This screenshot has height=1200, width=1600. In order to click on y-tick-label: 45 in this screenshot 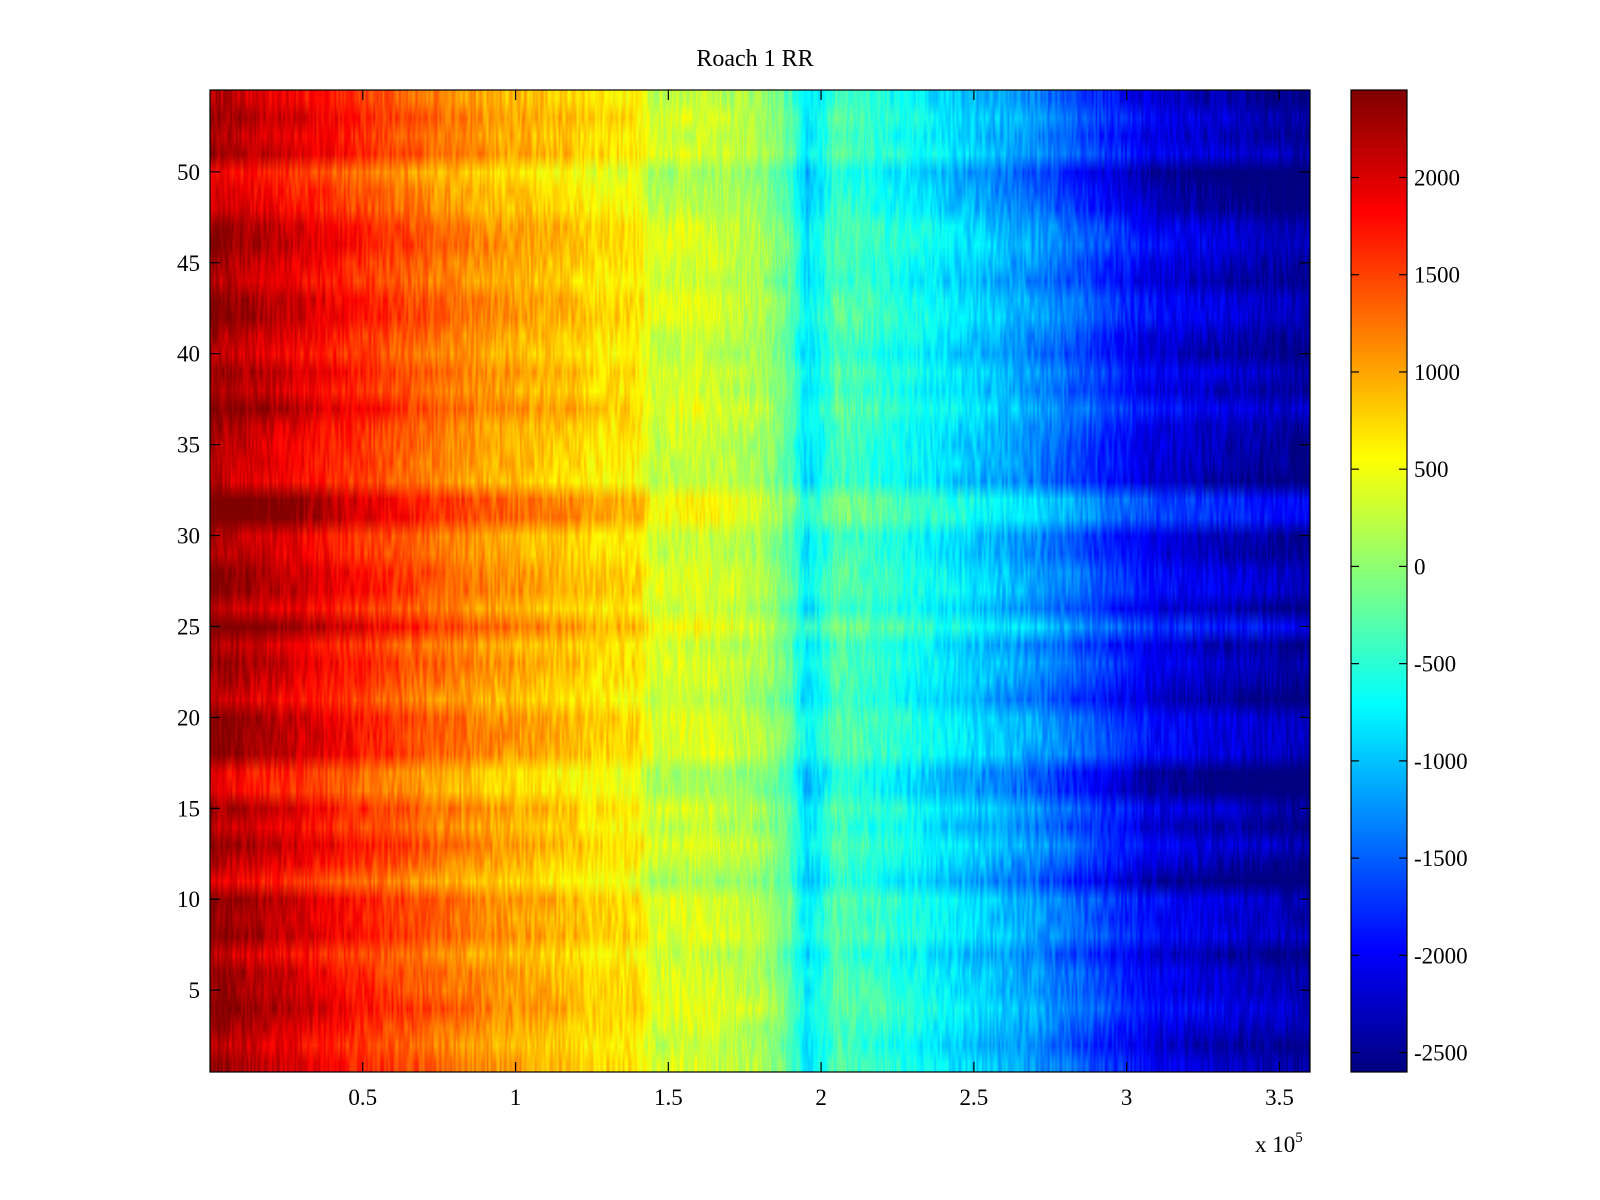, I will do `click(188, 263)`.